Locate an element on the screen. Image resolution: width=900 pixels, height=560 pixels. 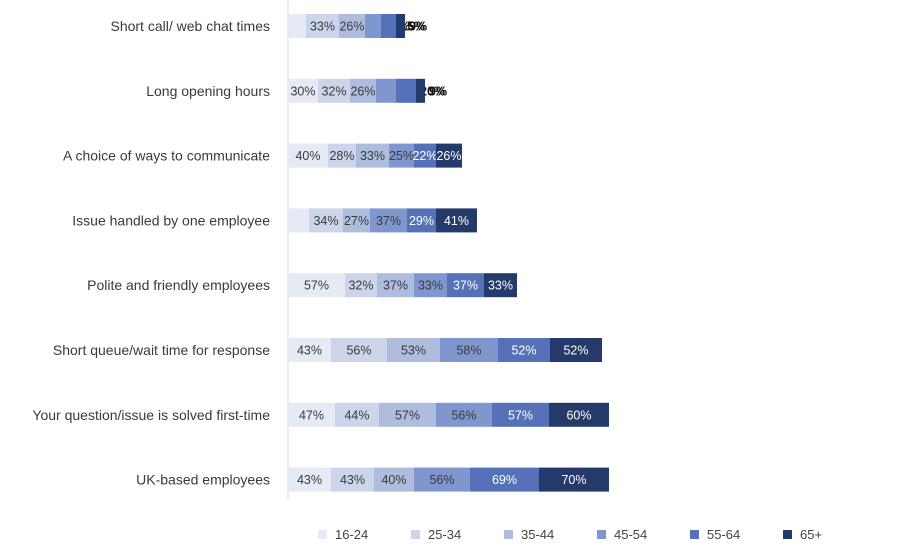
bar-row: 21%34%27%37%29%41% is located at coordinates (382, 220).